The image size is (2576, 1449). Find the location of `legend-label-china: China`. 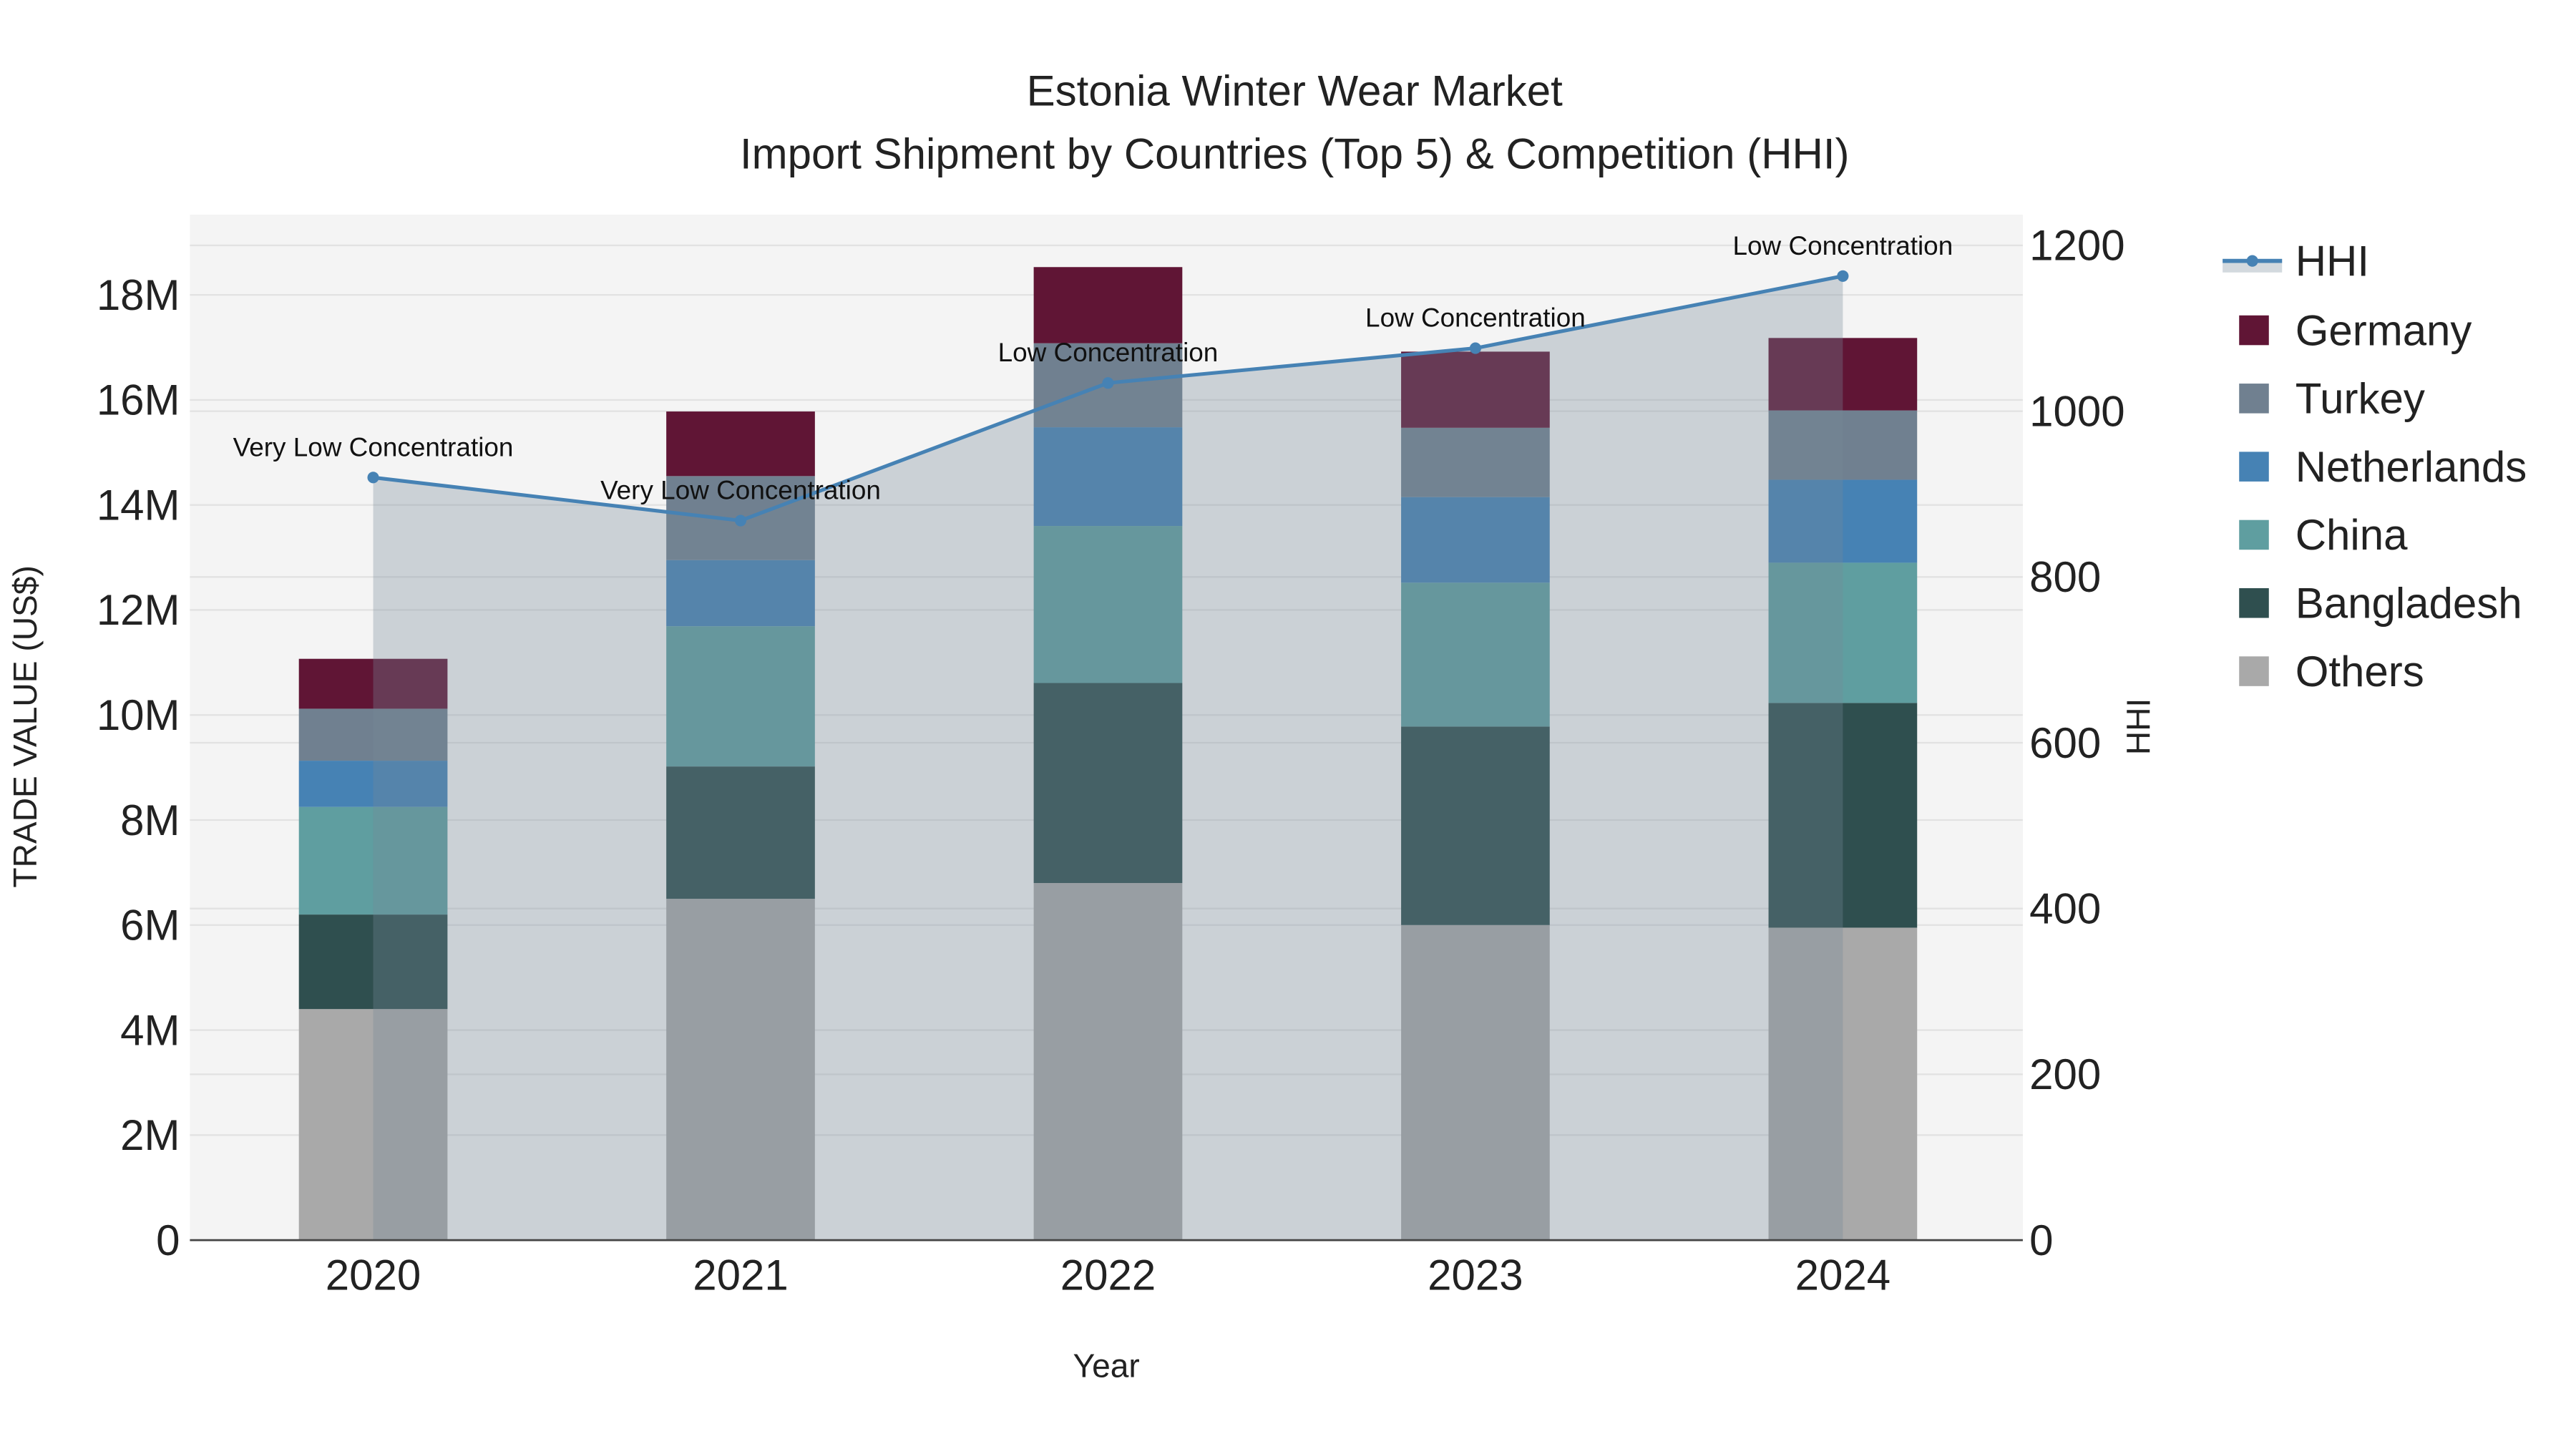

legend-label-china: China is located at coordinates (2352, 535).